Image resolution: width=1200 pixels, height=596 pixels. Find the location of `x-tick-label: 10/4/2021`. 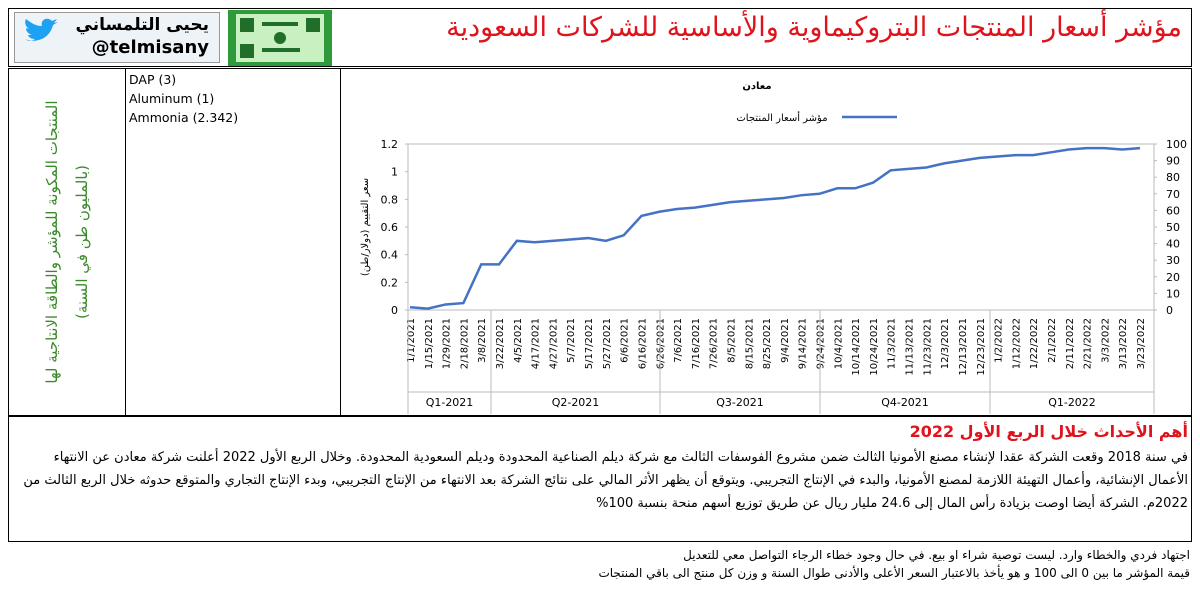

x-tick-label: 10/4/2021 is located at coordinates (838, 343).